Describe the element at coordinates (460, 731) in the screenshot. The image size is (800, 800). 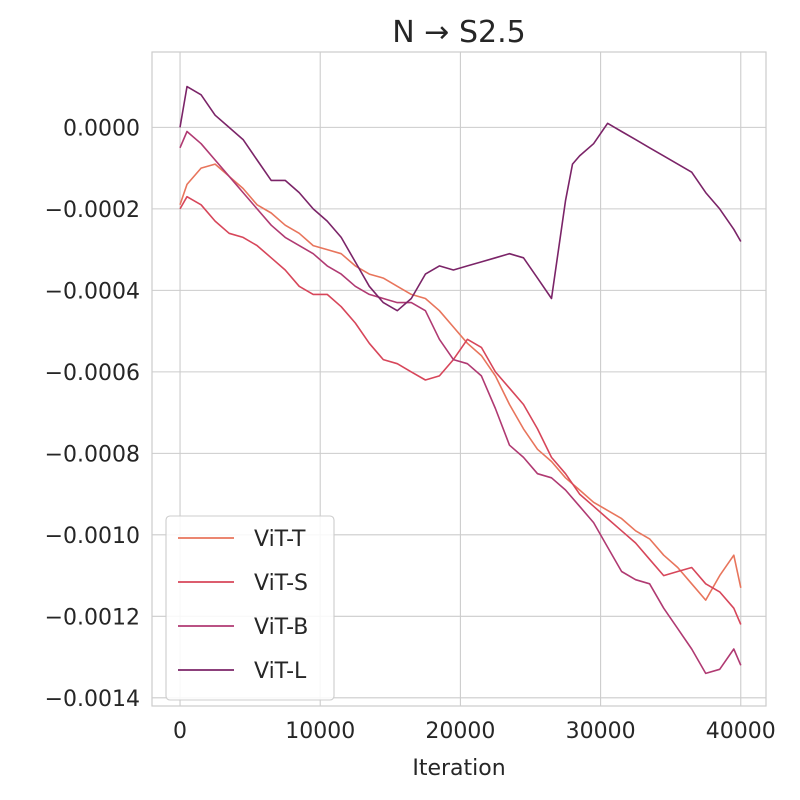
I see `x-tick-label: 20000` at that location.